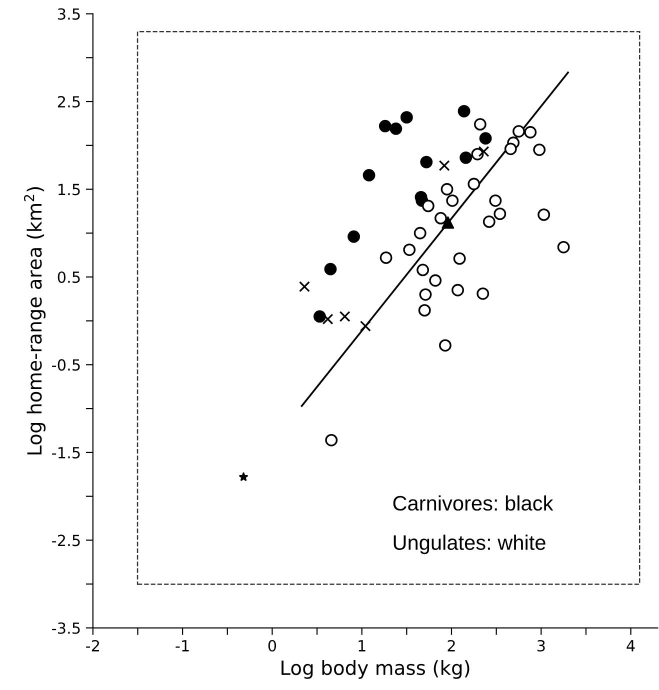 The height and width of the screenshot is (690, 659). I want to click on y-tick-label: -0.5, so click(66, 365).